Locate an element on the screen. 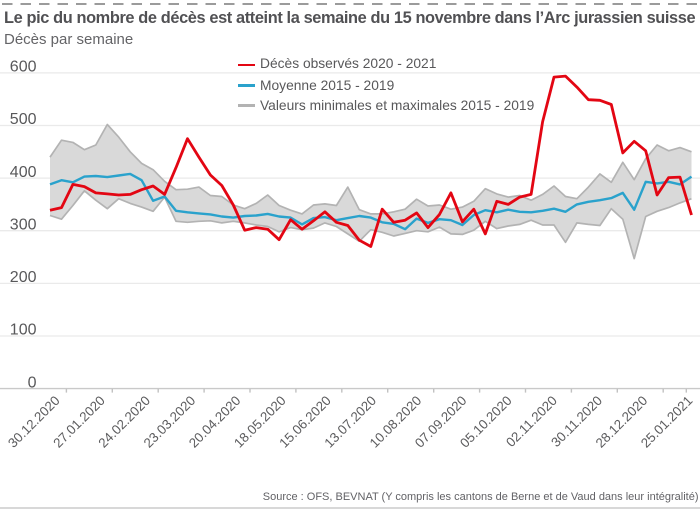 The width and height of the screenshot is (700, 514). svg-text: 0 is located at coordinates (32, 382).